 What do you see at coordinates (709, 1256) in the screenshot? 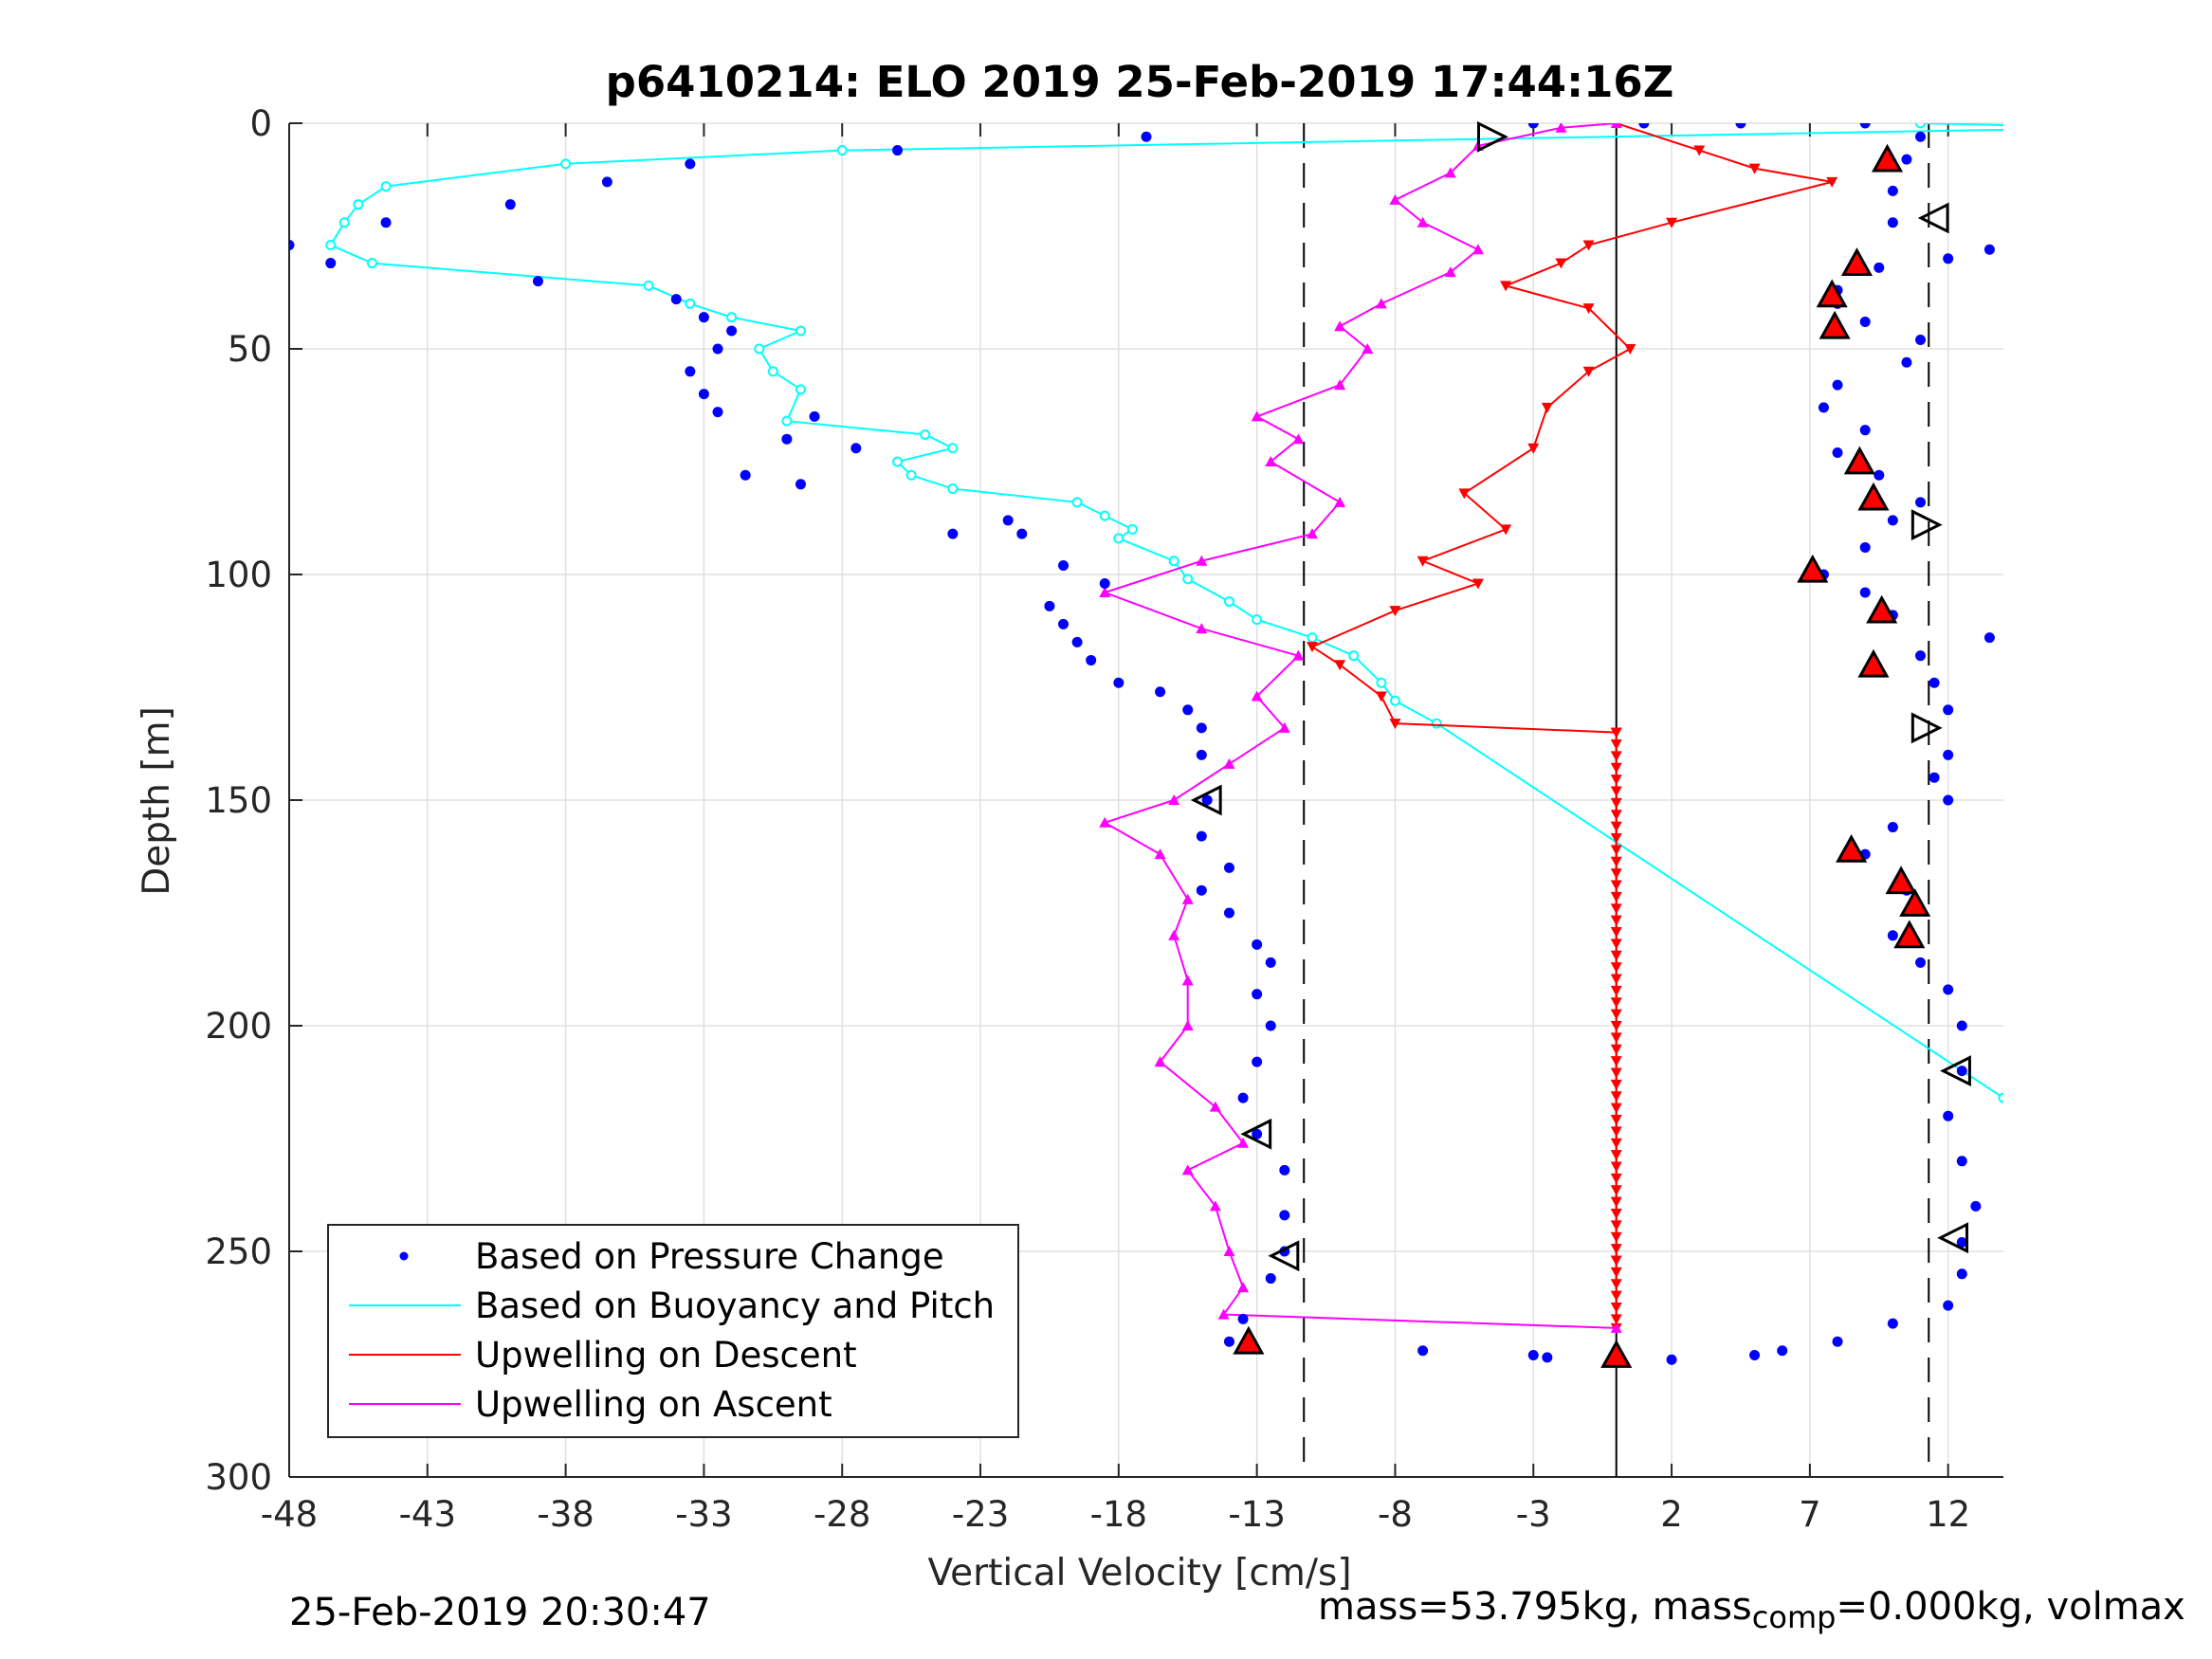
I see `legend-label: Based on Pressure Change` at bounding box center [709, 1256].